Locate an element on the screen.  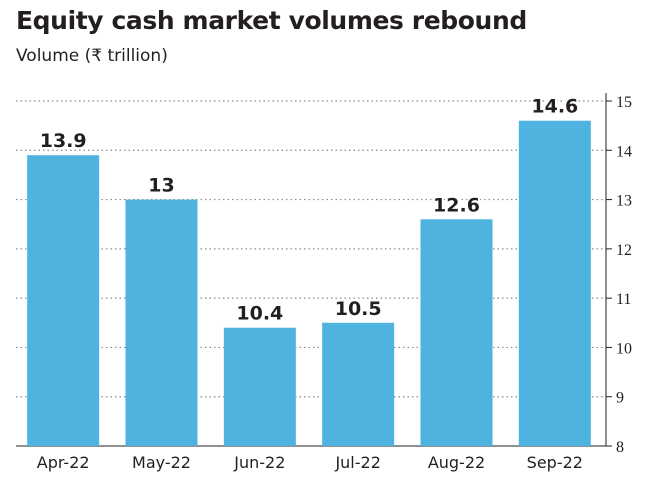
x-tick-label: Aug-22 is located at coordinates (456, 462).